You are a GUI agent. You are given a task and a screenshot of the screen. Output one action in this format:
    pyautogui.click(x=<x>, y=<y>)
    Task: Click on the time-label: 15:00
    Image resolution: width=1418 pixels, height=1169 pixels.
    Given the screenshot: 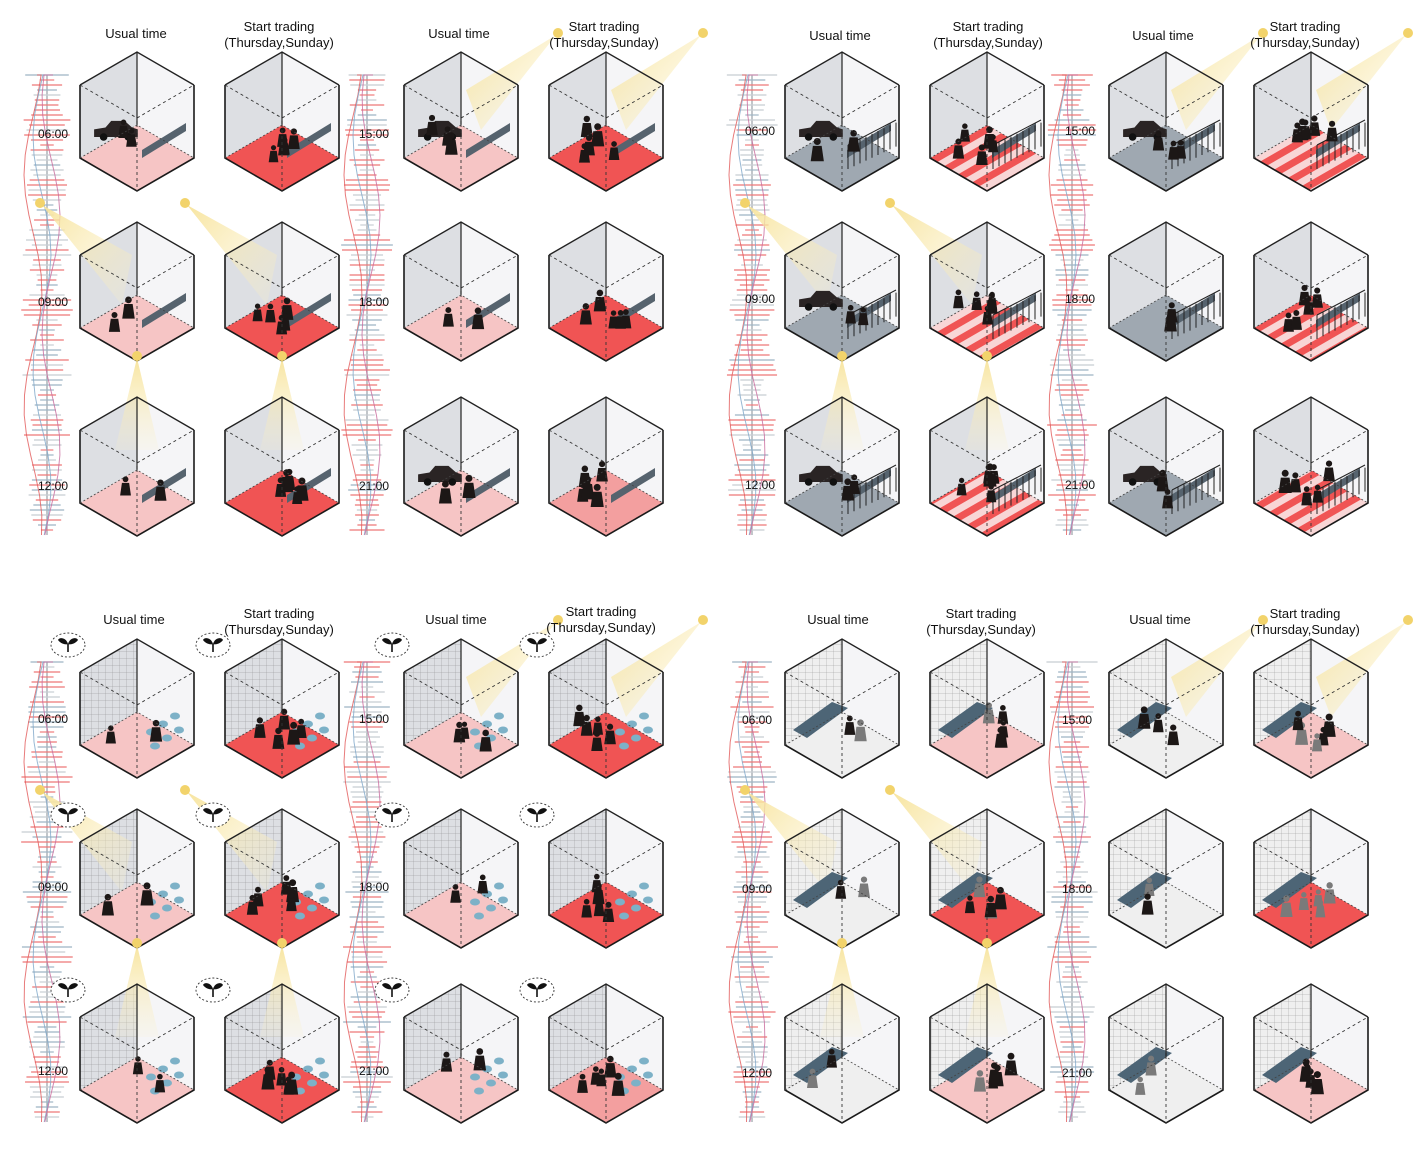 What is the action you would take?
    pyautogui.click(x=374, y=134)
    